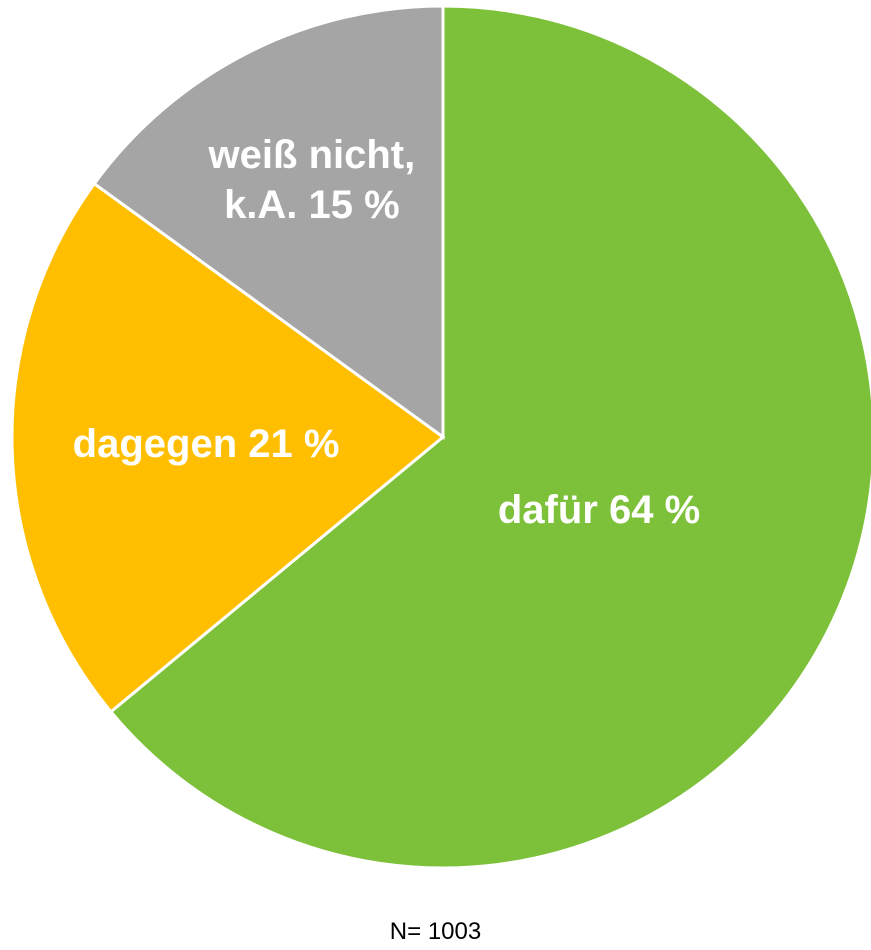 The width and height of the screenshot is (871, 950). What do you see at coordinates (354, 204) in the screenshot?
I see `value-label: 15 %` at bounding box center [354, 204].